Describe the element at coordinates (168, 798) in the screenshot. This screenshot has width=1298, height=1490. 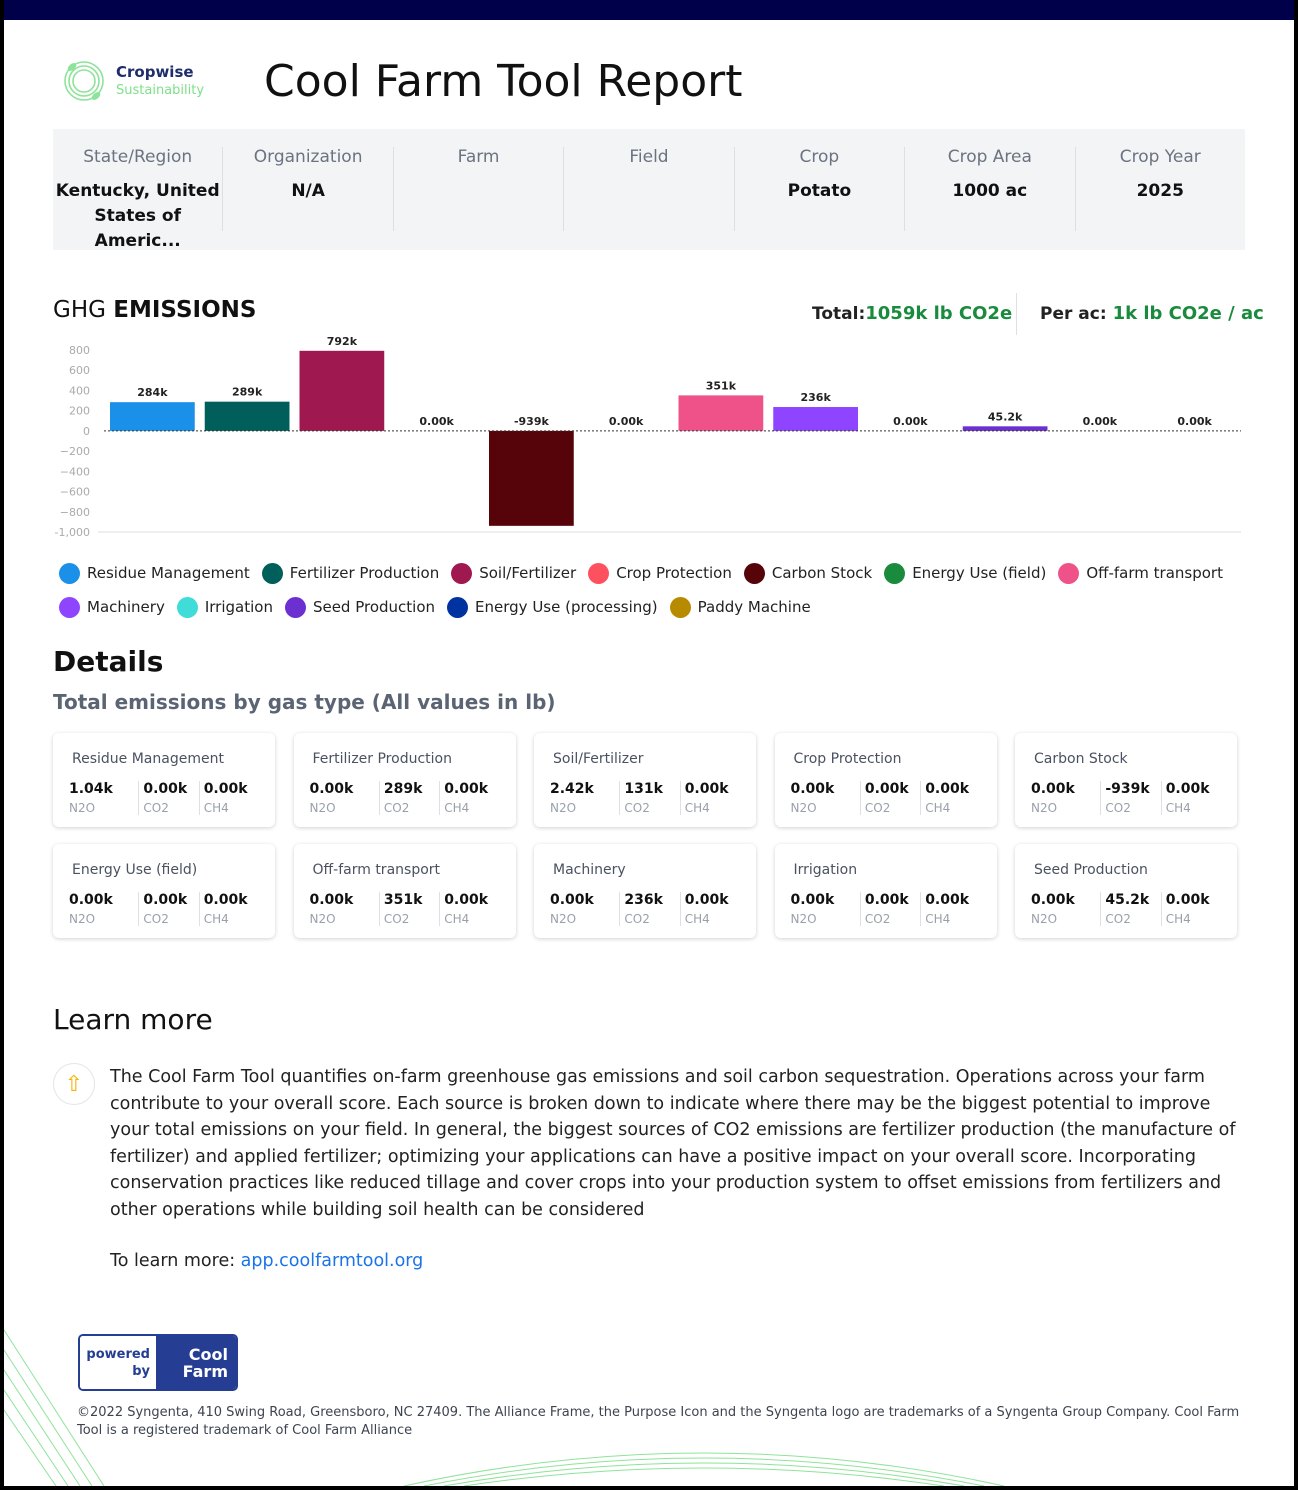
I see `gas-value-co2: 0.00k CO2` at that location.